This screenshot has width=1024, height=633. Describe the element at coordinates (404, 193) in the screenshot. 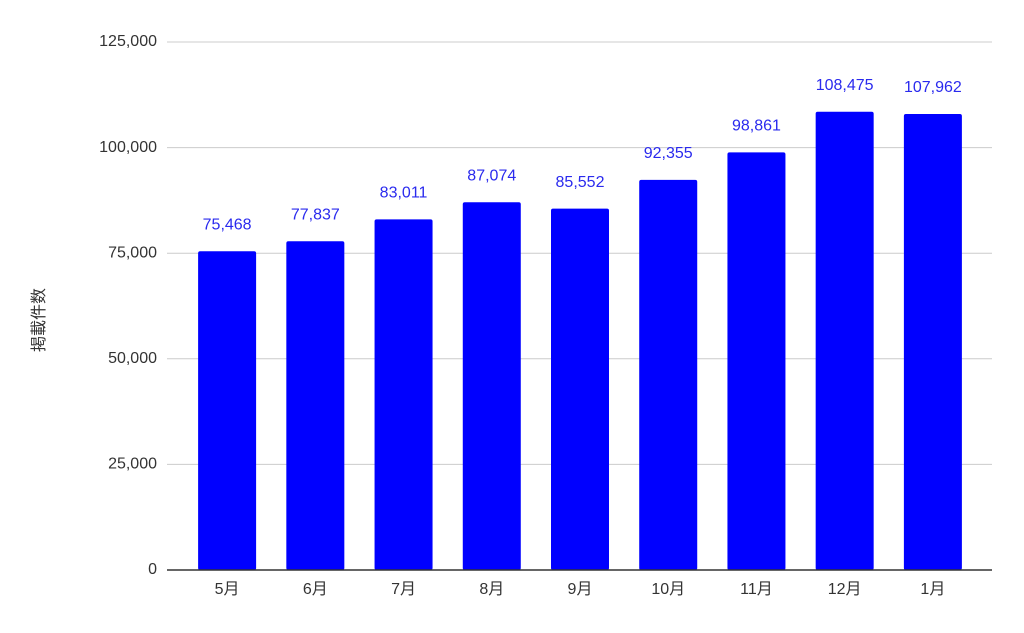

I see `data-label: 83,011` at that location.